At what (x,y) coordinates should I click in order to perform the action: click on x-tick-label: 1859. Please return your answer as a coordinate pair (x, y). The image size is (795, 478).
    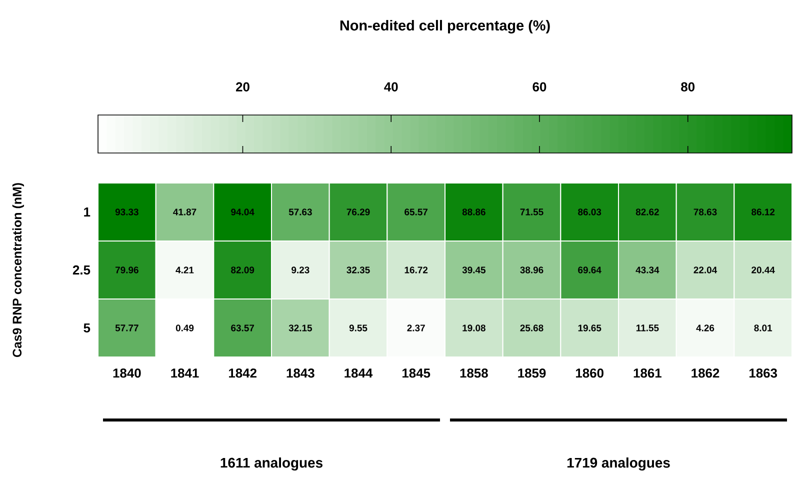
    Looking at the image, I should click on (532, 373).